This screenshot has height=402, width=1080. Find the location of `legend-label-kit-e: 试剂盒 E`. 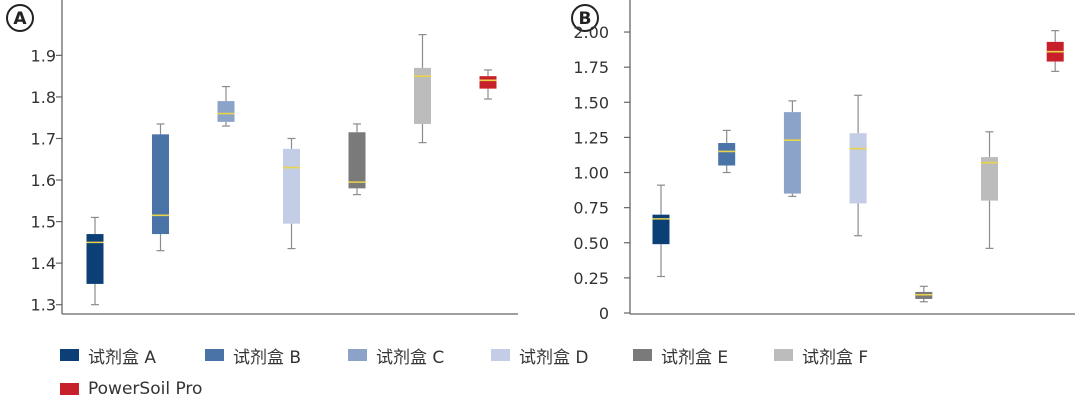

legend-label-kit-e: 试剂盒 E is located at coordinates (695, 357).